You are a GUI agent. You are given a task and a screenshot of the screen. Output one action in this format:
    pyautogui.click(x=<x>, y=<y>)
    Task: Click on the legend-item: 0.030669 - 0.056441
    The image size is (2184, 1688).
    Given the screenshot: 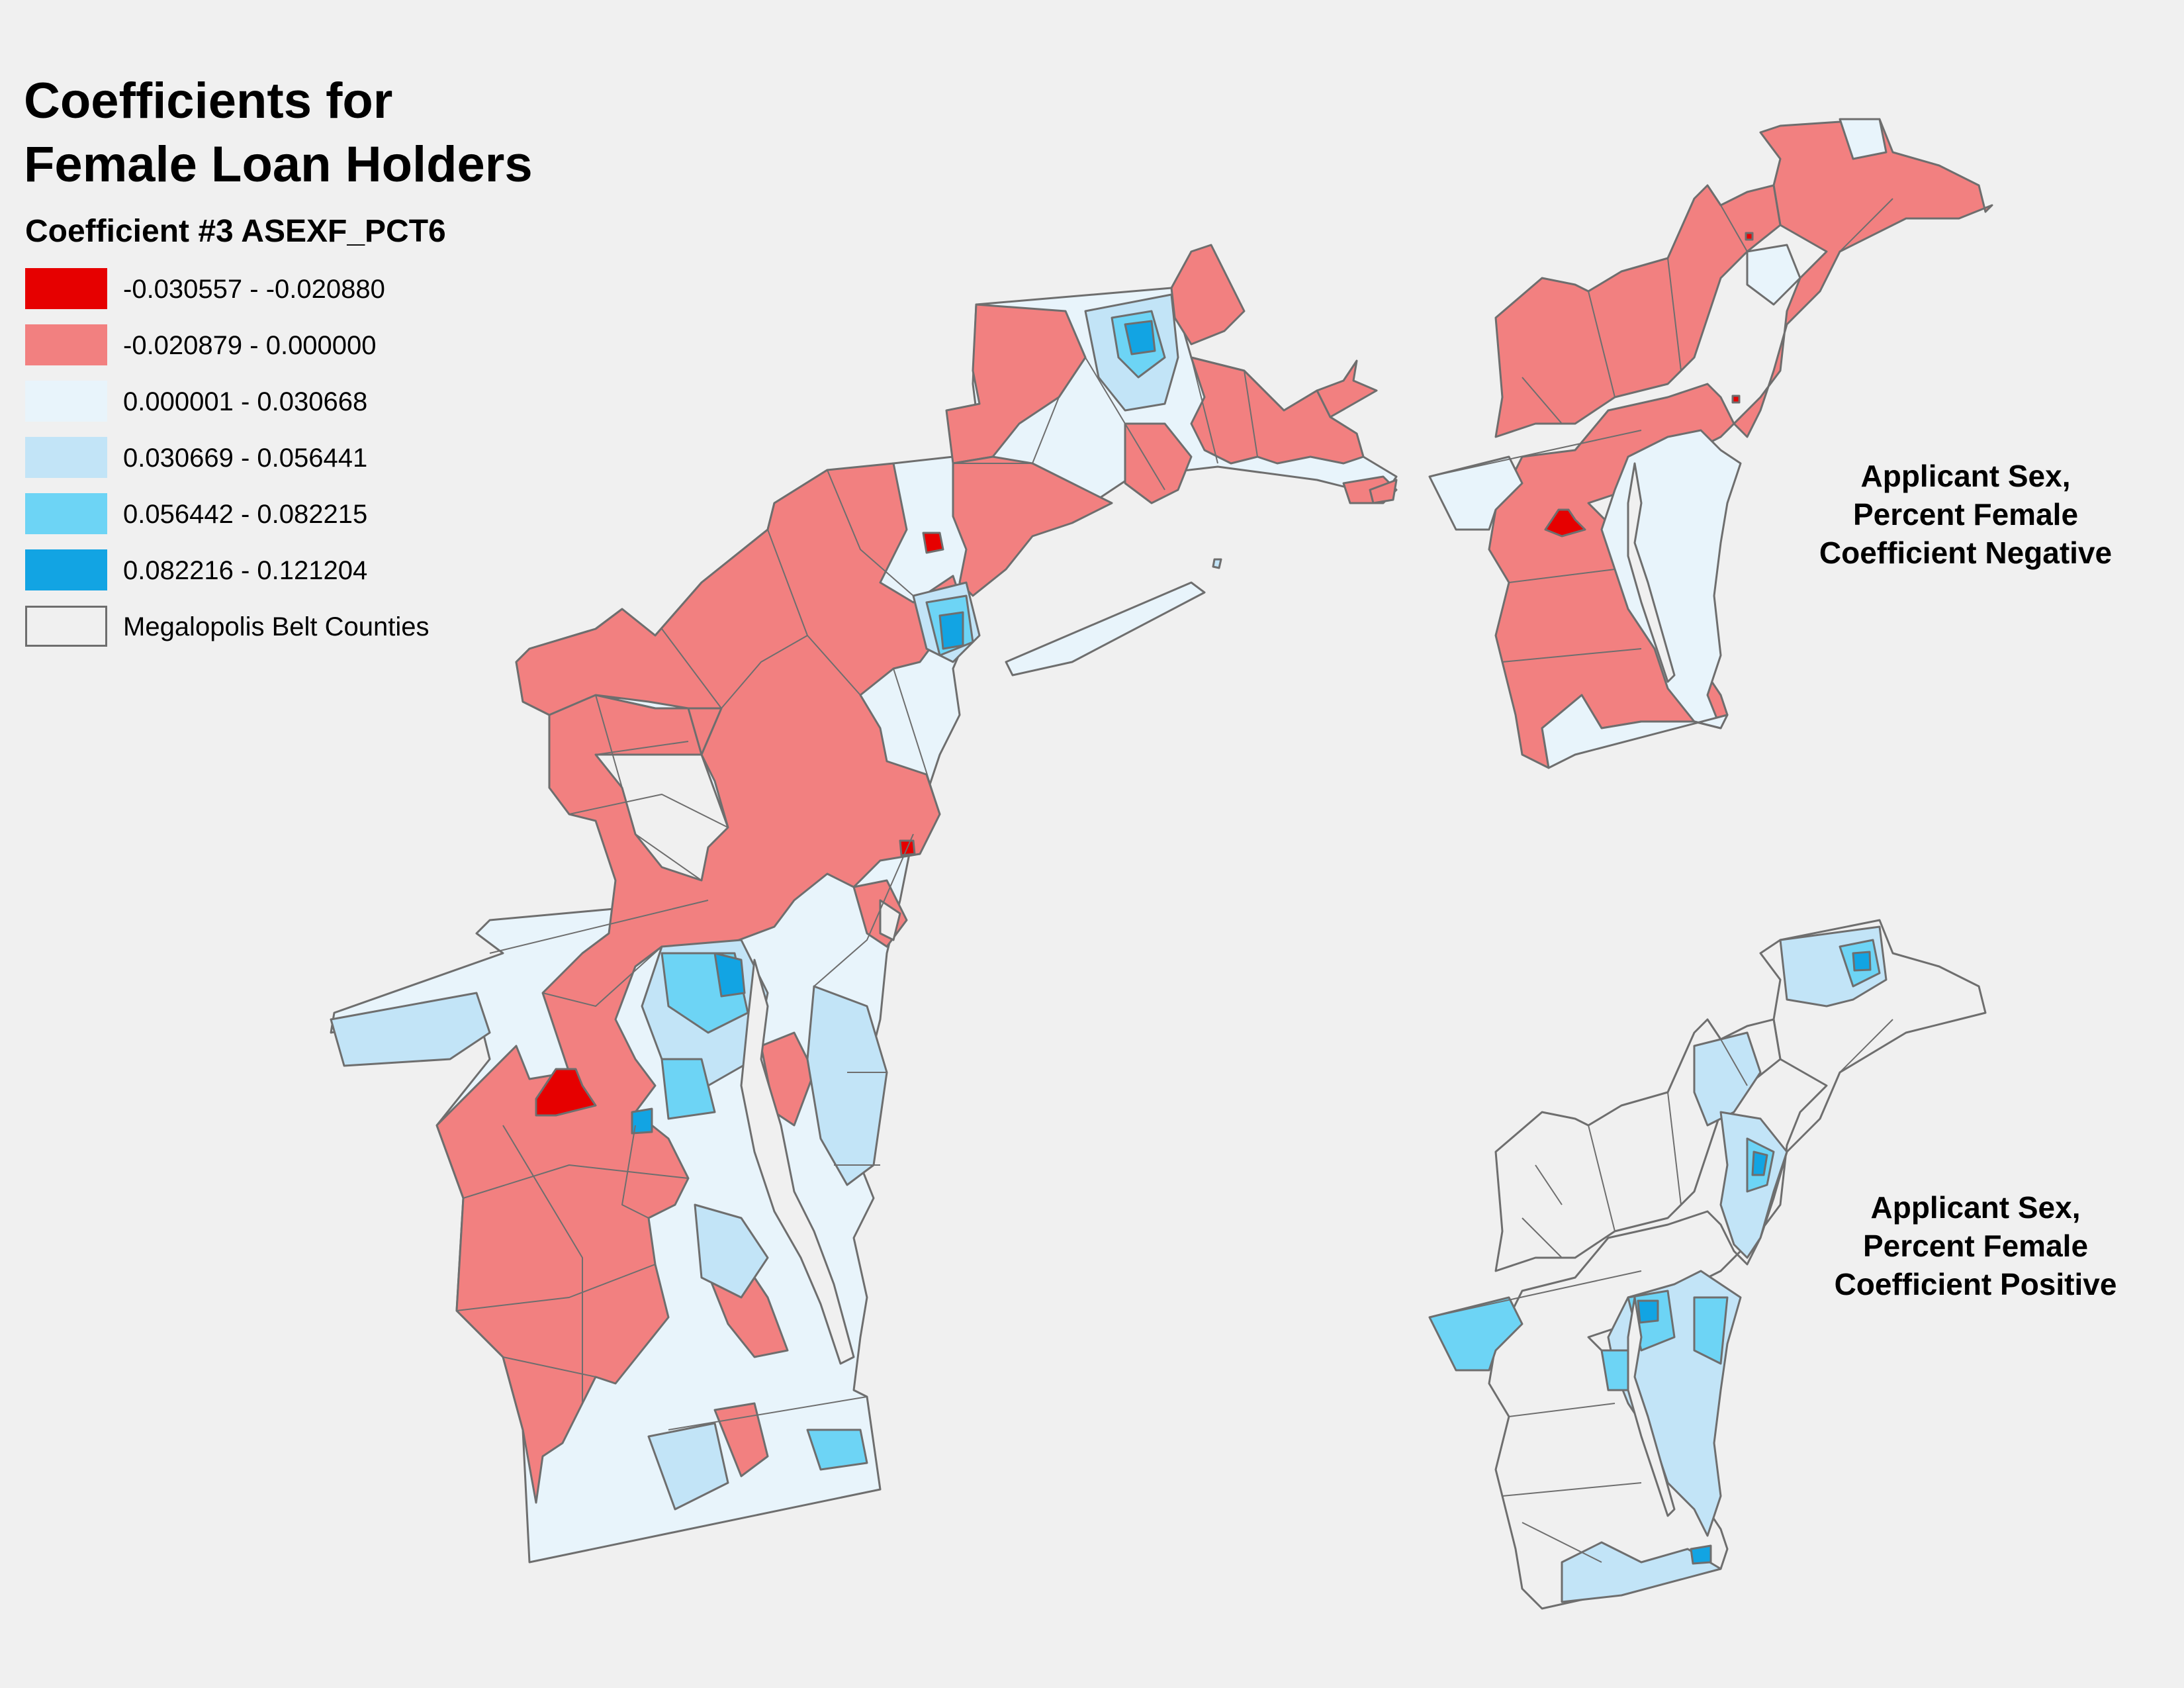 What is the action you would take?
    pyautogui.click(x=276, y=459)
    